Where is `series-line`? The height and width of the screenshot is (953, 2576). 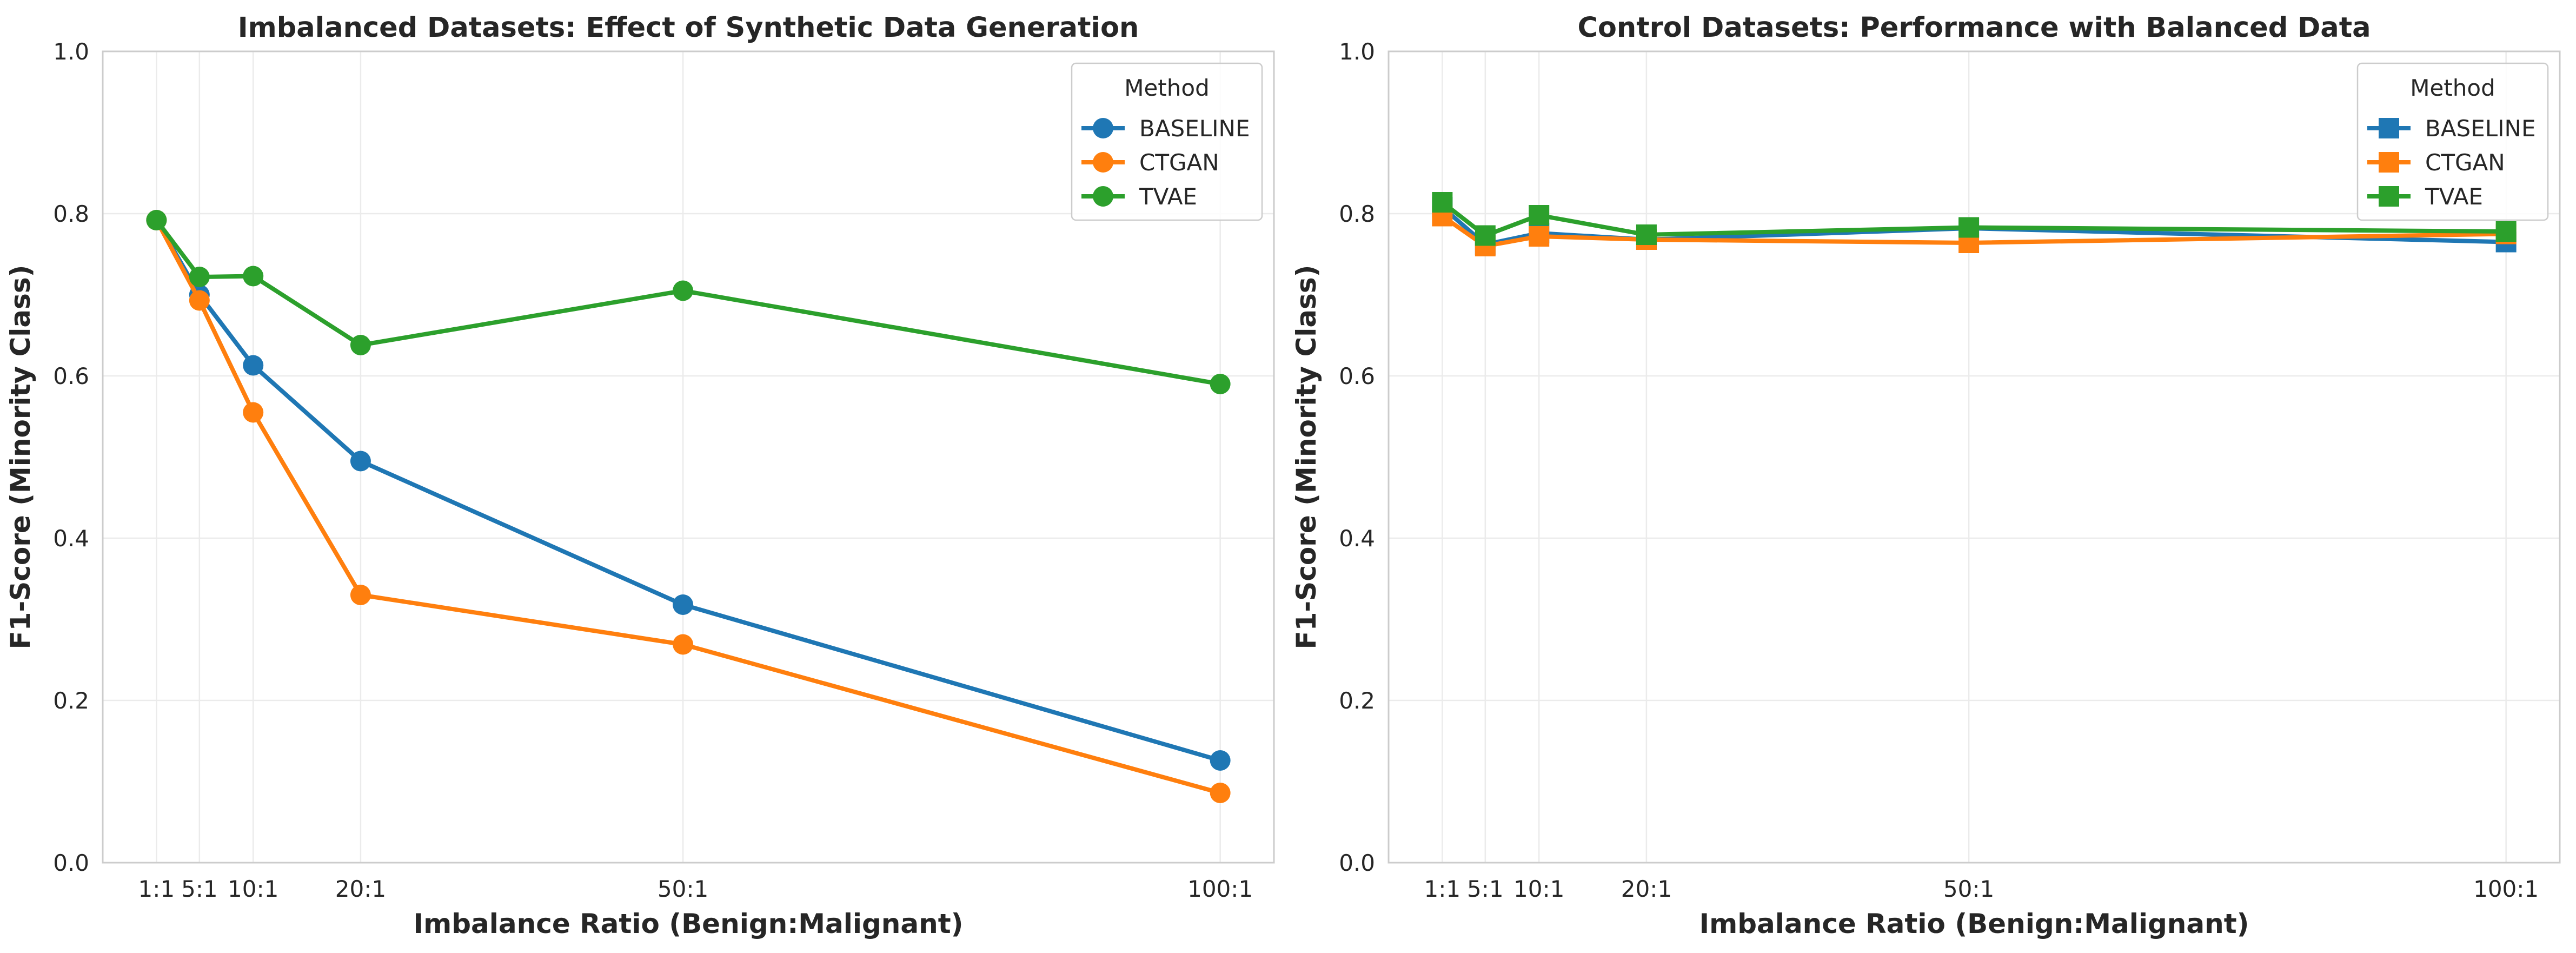
series-line is located at coordinates (688, 302).